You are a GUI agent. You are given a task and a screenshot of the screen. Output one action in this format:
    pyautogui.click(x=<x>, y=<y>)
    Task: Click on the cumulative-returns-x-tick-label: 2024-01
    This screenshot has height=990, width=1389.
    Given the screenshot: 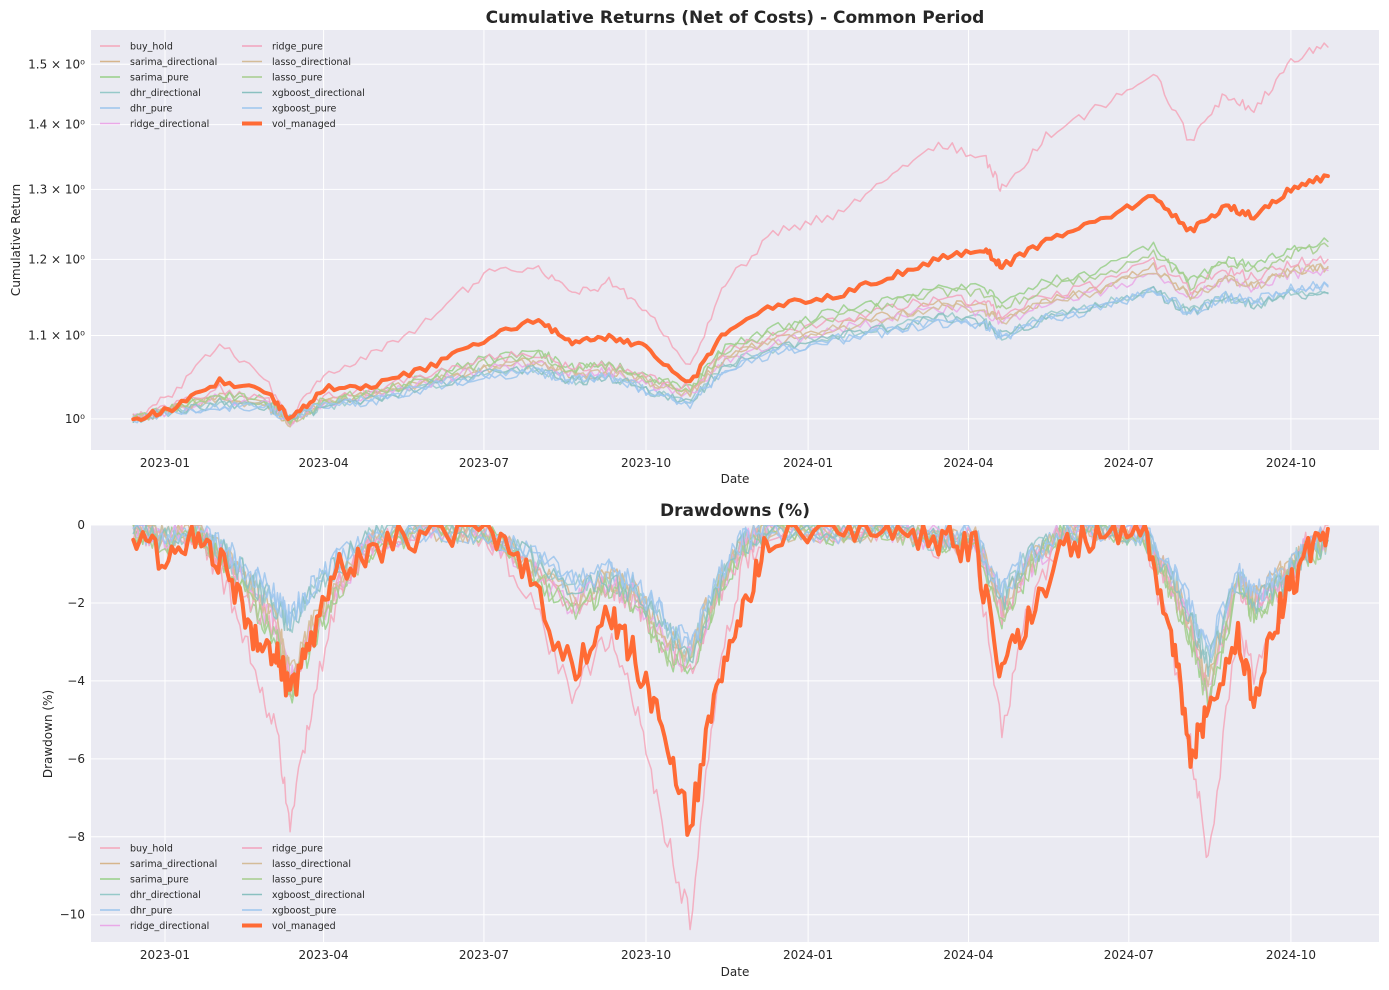 What is the action you would take?
    pyautogui.click(x=808, y=463)
    